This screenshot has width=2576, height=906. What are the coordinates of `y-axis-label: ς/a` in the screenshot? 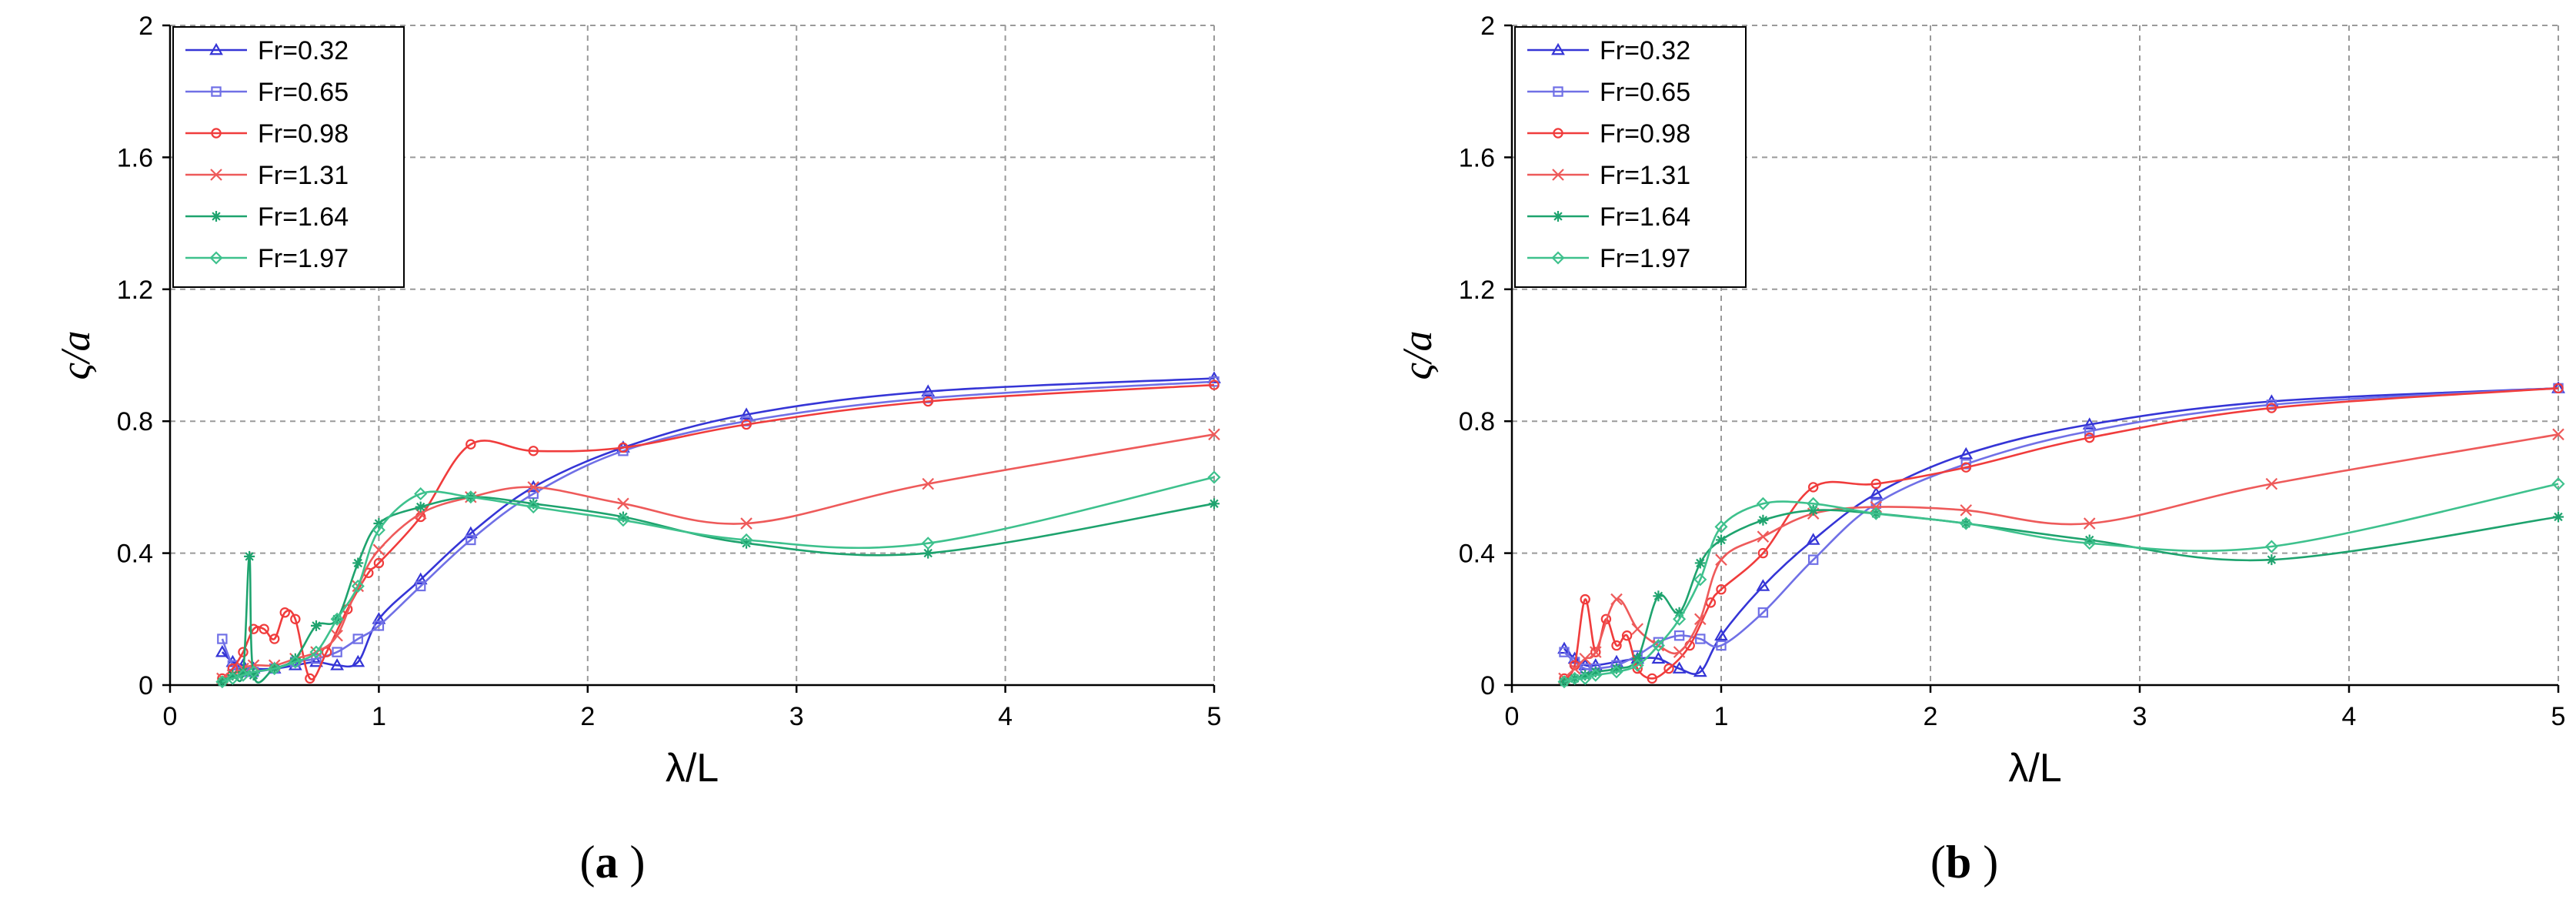 It's located at (1417, 355).